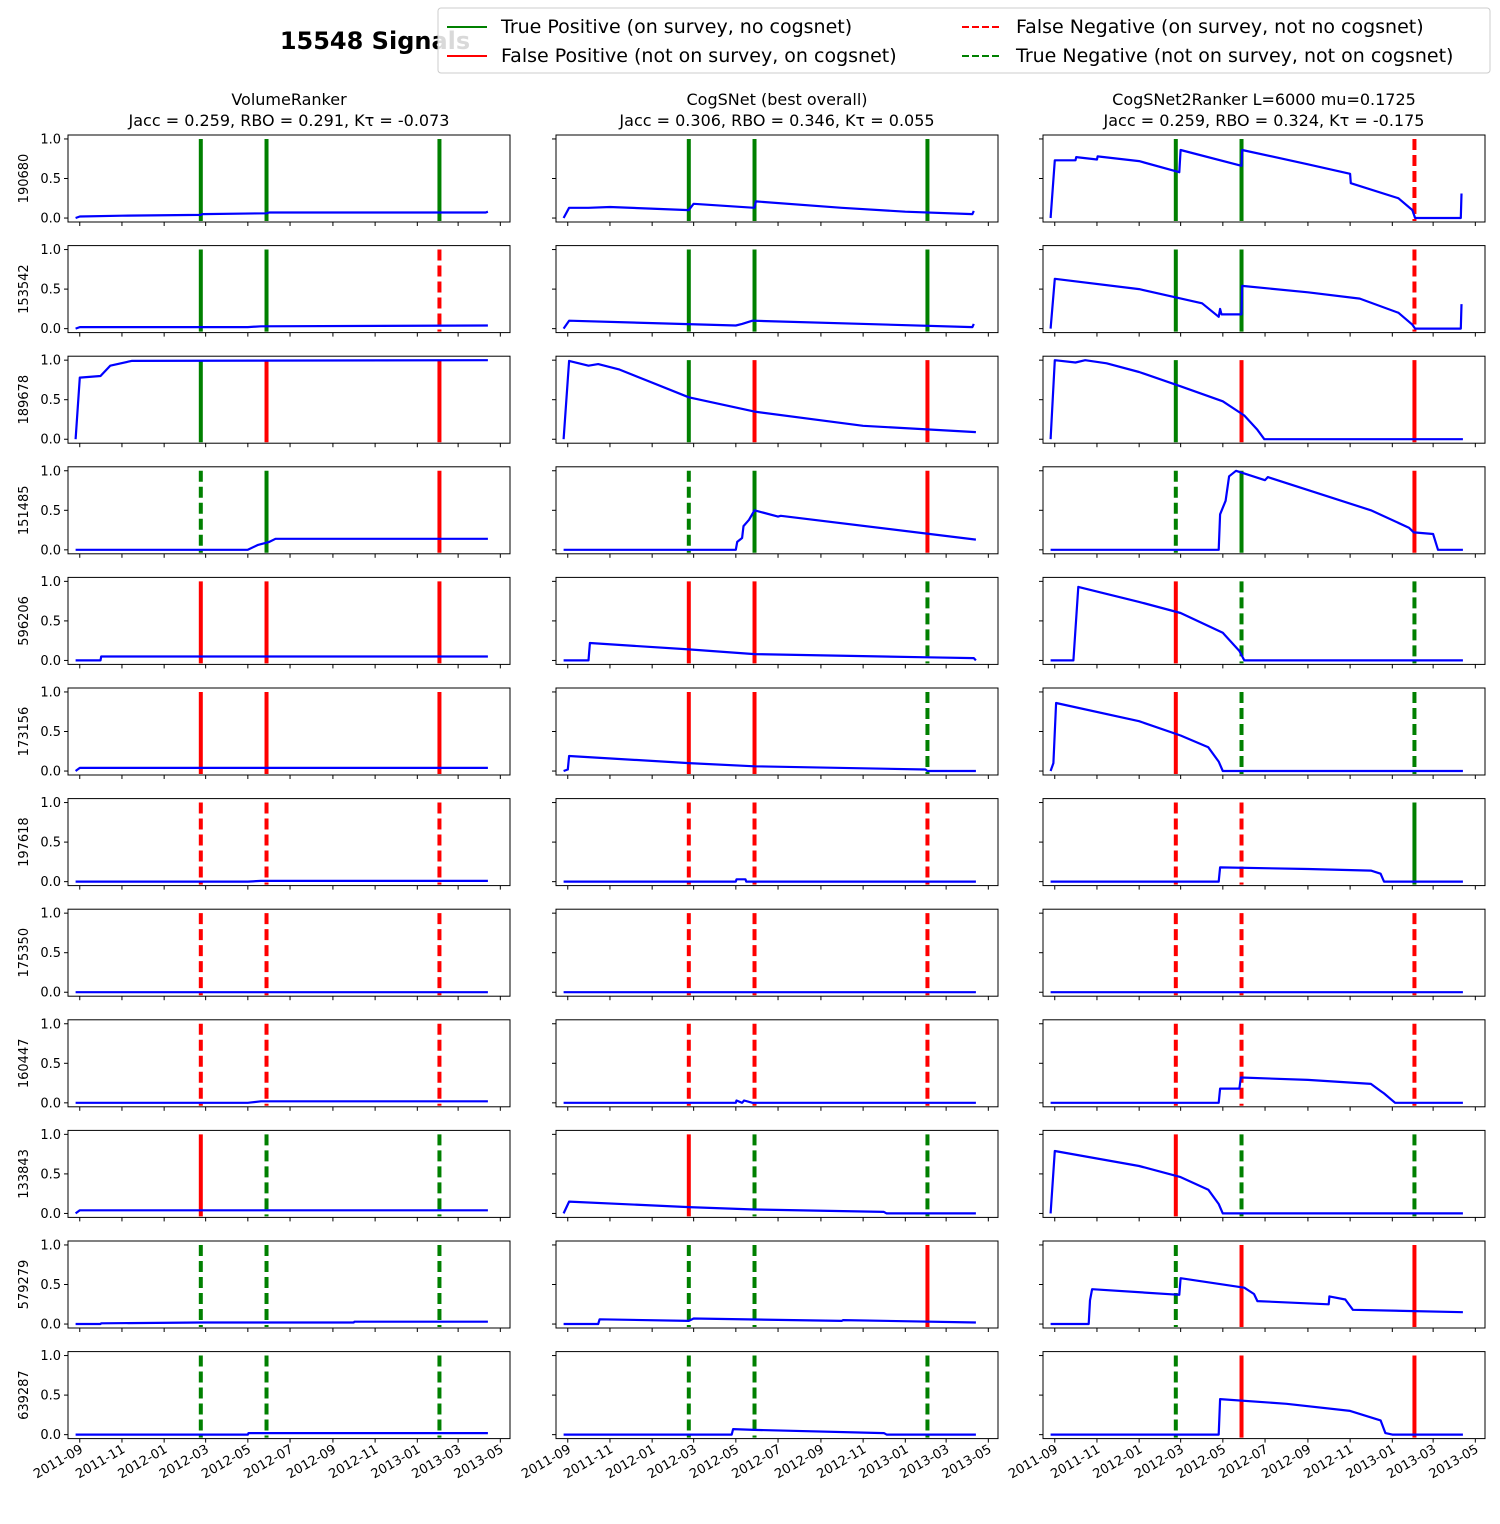  Describe the element at coordinates (24, 1395) in the screenshot. I see `row-label: 639287` at that location.